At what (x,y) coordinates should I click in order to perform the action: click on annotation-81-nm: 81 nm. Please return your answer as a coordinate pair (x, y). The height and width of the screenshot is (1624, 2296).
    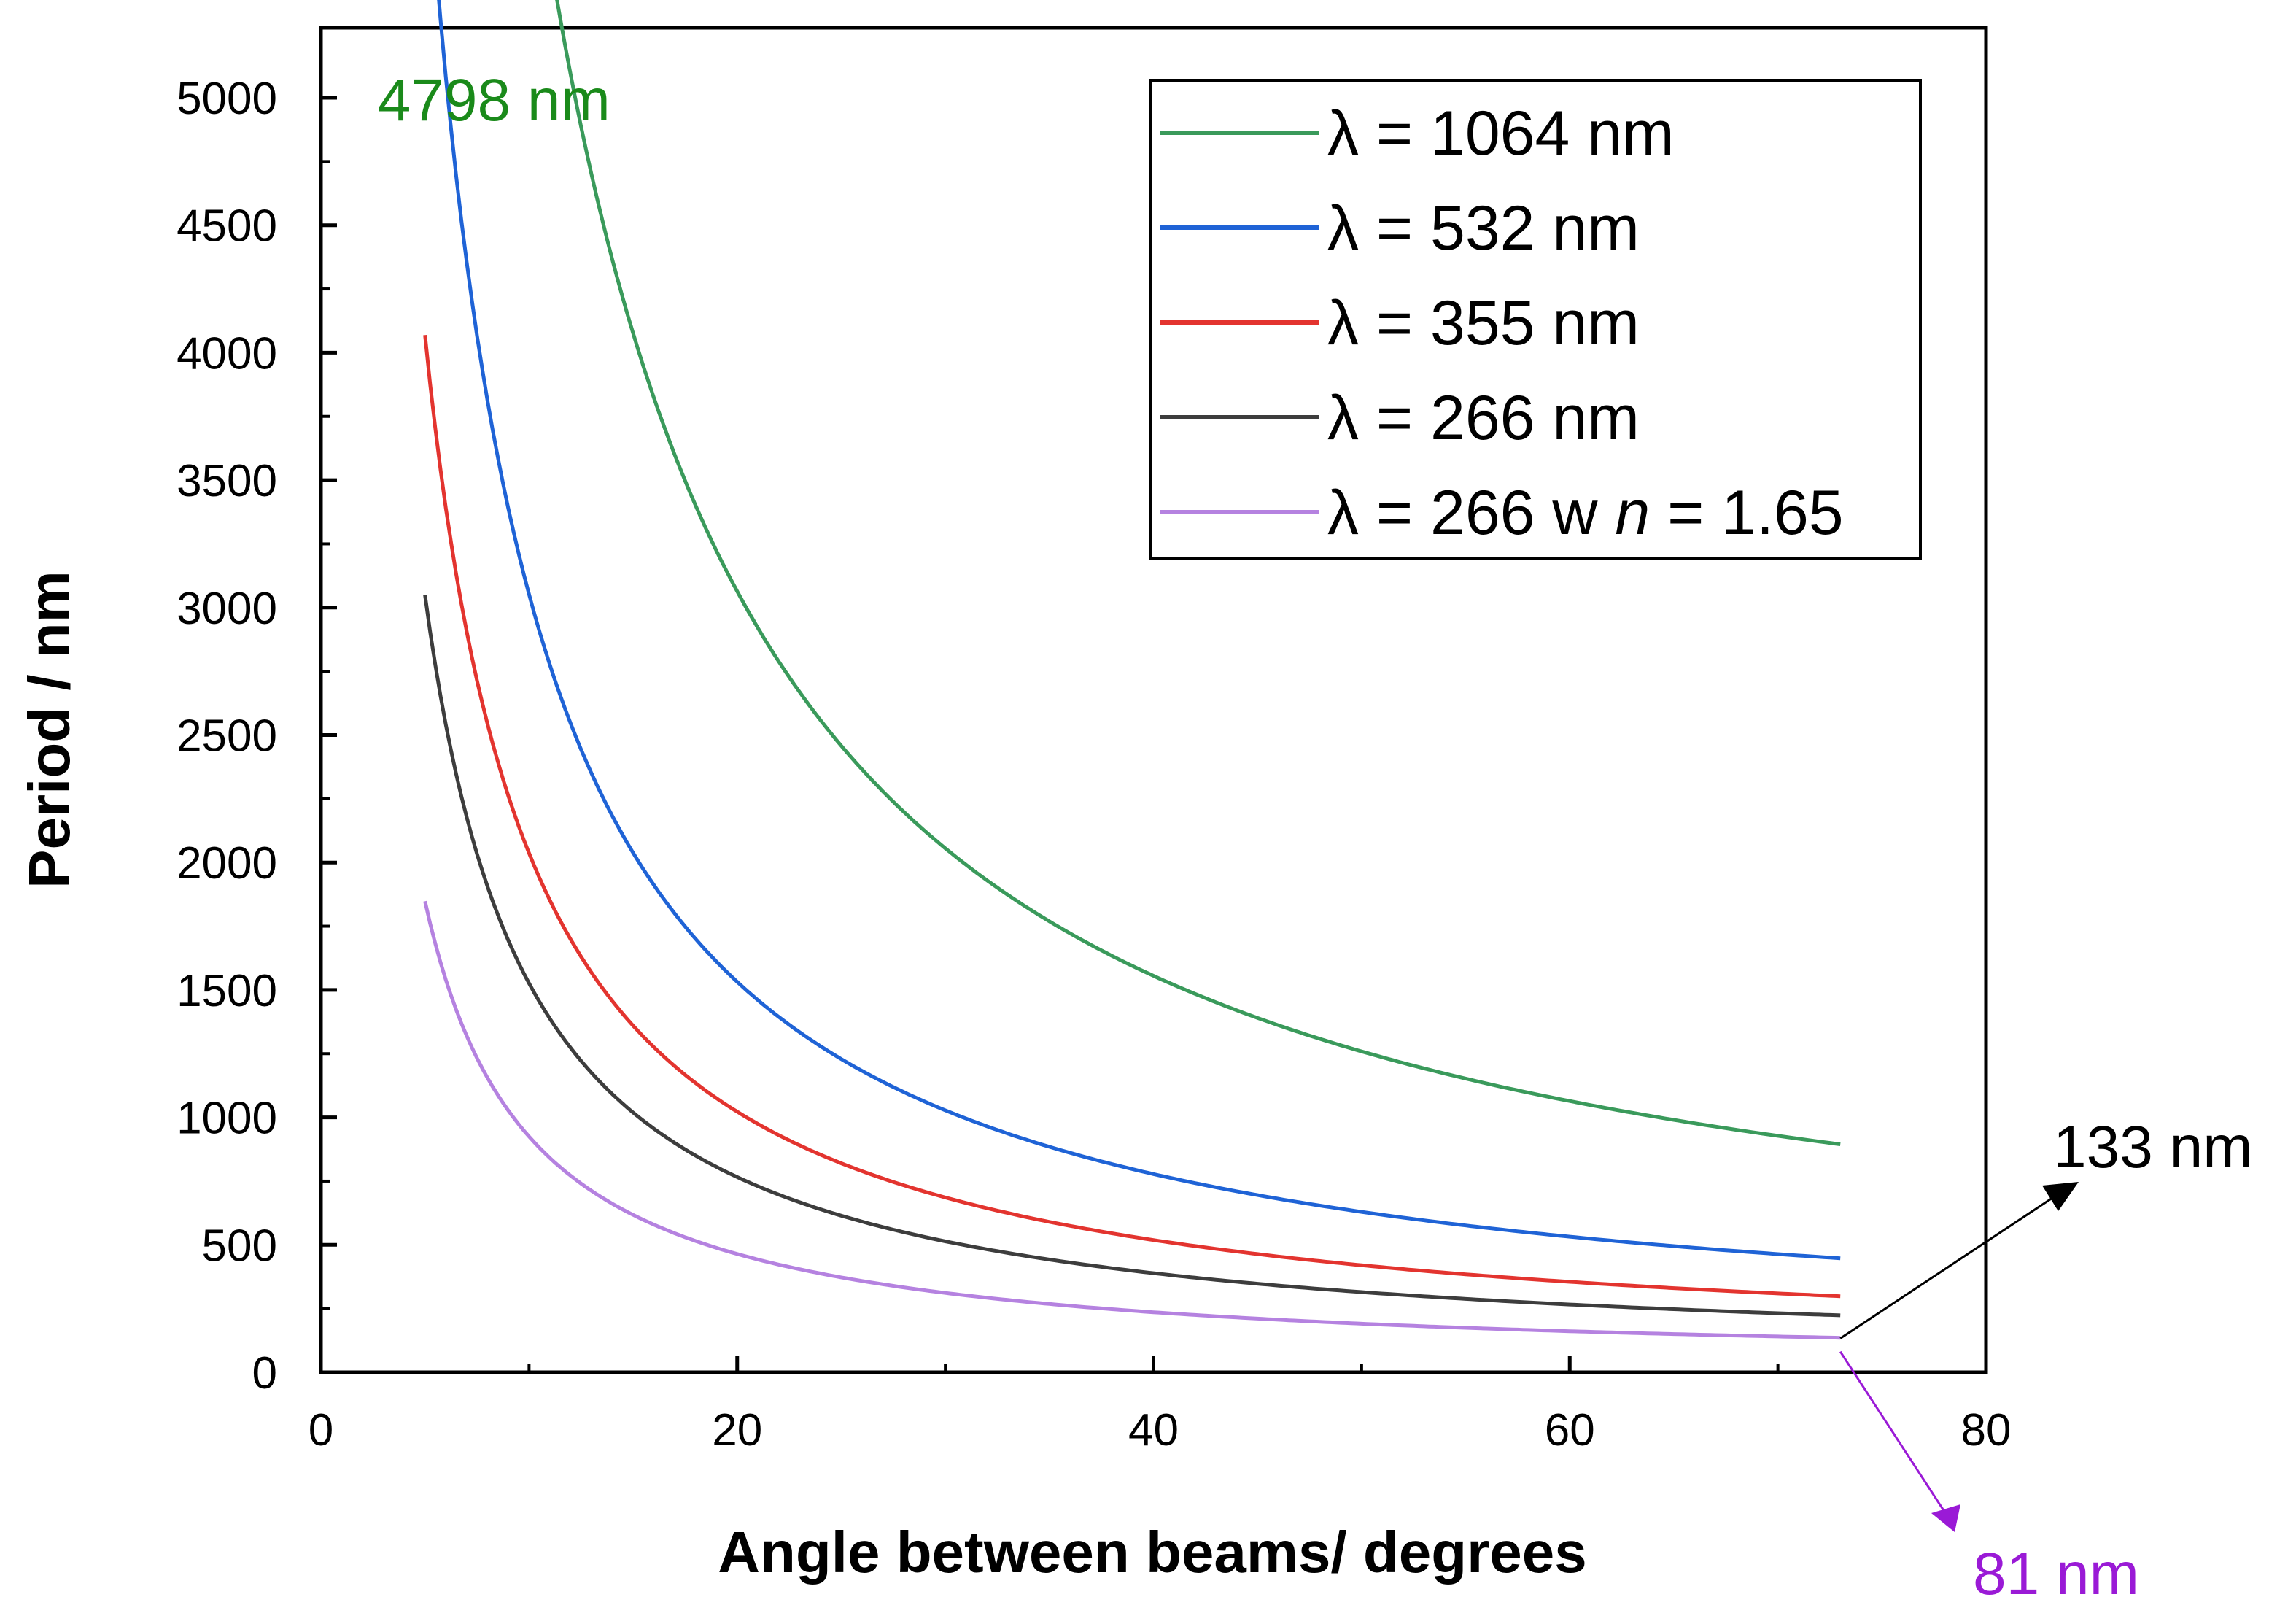
    Looking at the image, I should click on (2056, 1574).